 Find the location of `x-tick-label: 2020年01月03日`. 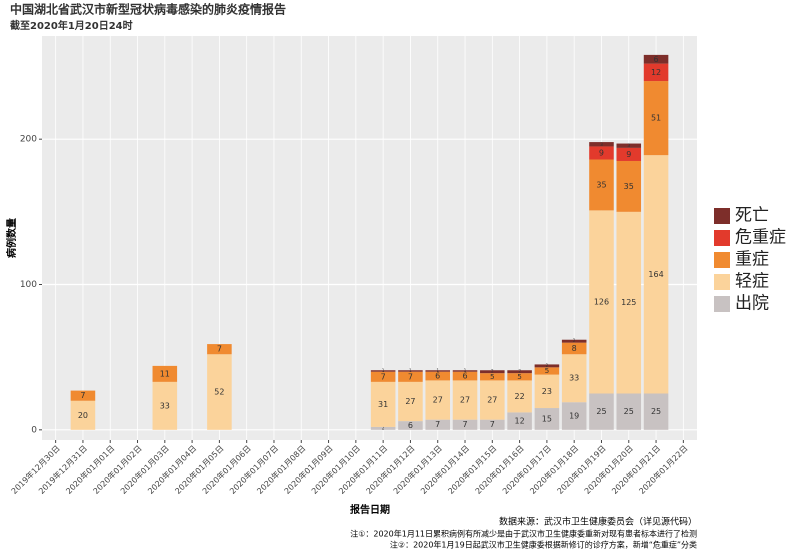

x-tick-label: 2020年01月03日 is located at coordinates (144, 469).